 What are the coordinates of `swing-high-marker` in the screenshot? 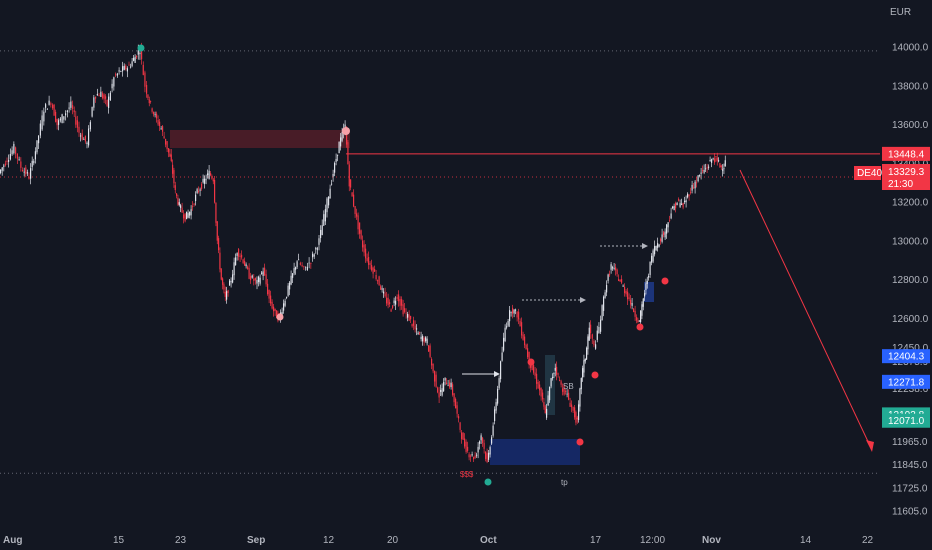 It's located at (141, 48).